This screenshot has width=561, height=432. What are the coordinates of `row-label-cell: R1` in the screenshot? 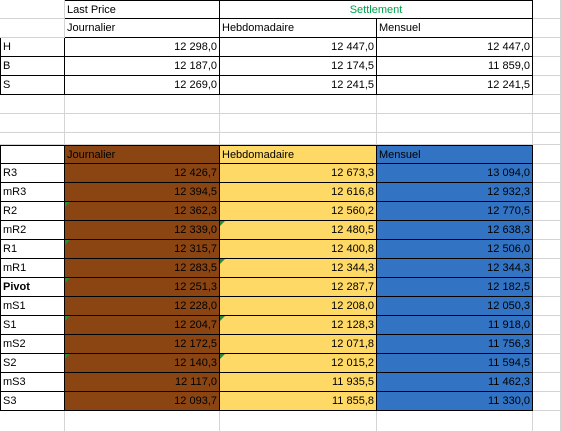 It's located at (32, 249).